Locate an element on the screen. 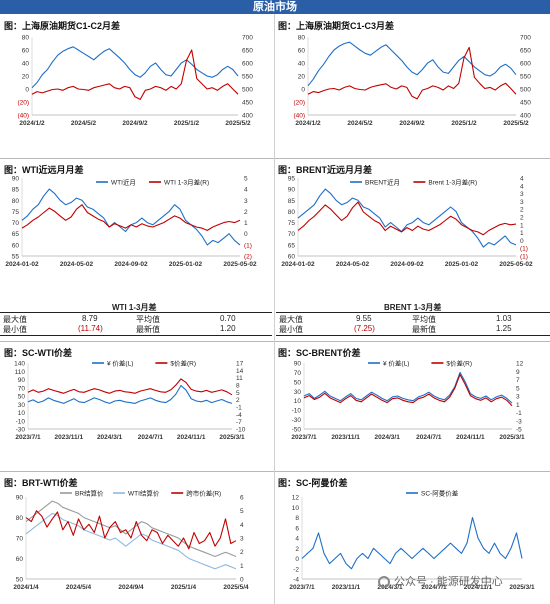 The image size is (550, 604). y-tick-label-right: 11 is located at coordinates (239, 378).